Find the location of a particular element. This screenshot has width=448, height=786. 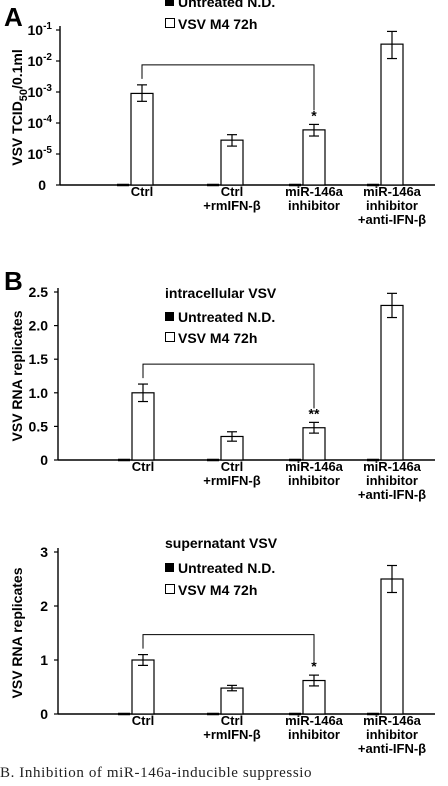

y-tick-label: 2 is located at coordinates (44, 606).